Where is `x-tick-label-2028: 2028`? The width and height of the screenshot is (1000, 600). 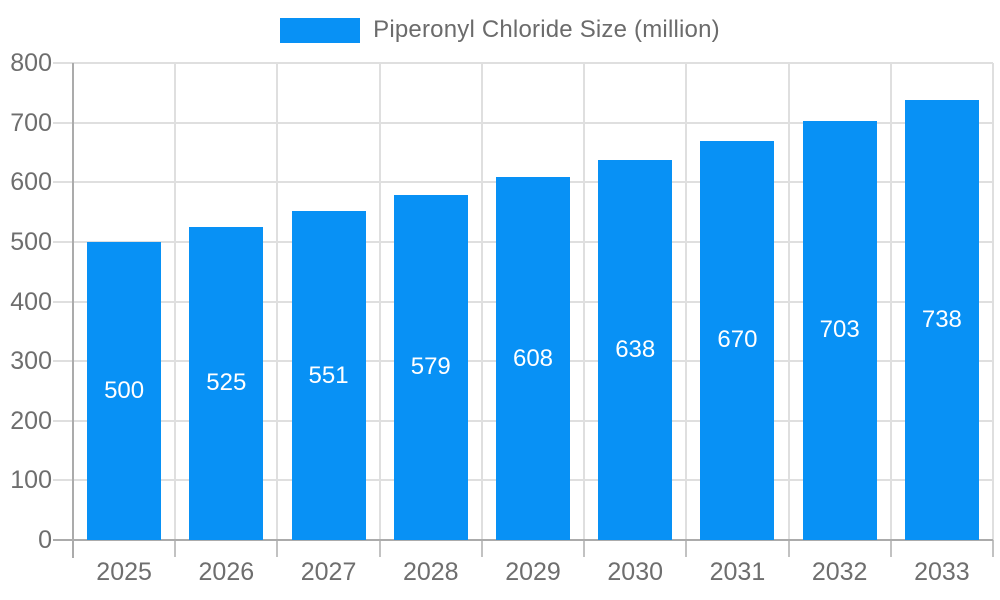
x-tick-label-2028: 2028 is located at coordinates (430, 572).